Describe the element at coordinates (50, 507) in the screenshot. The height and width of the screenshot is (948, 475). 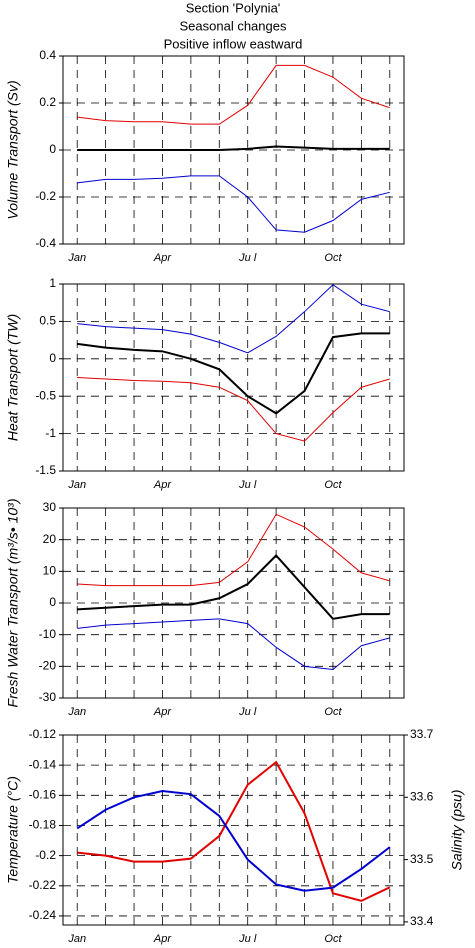
I see `y-tick-label: 30` at that location.